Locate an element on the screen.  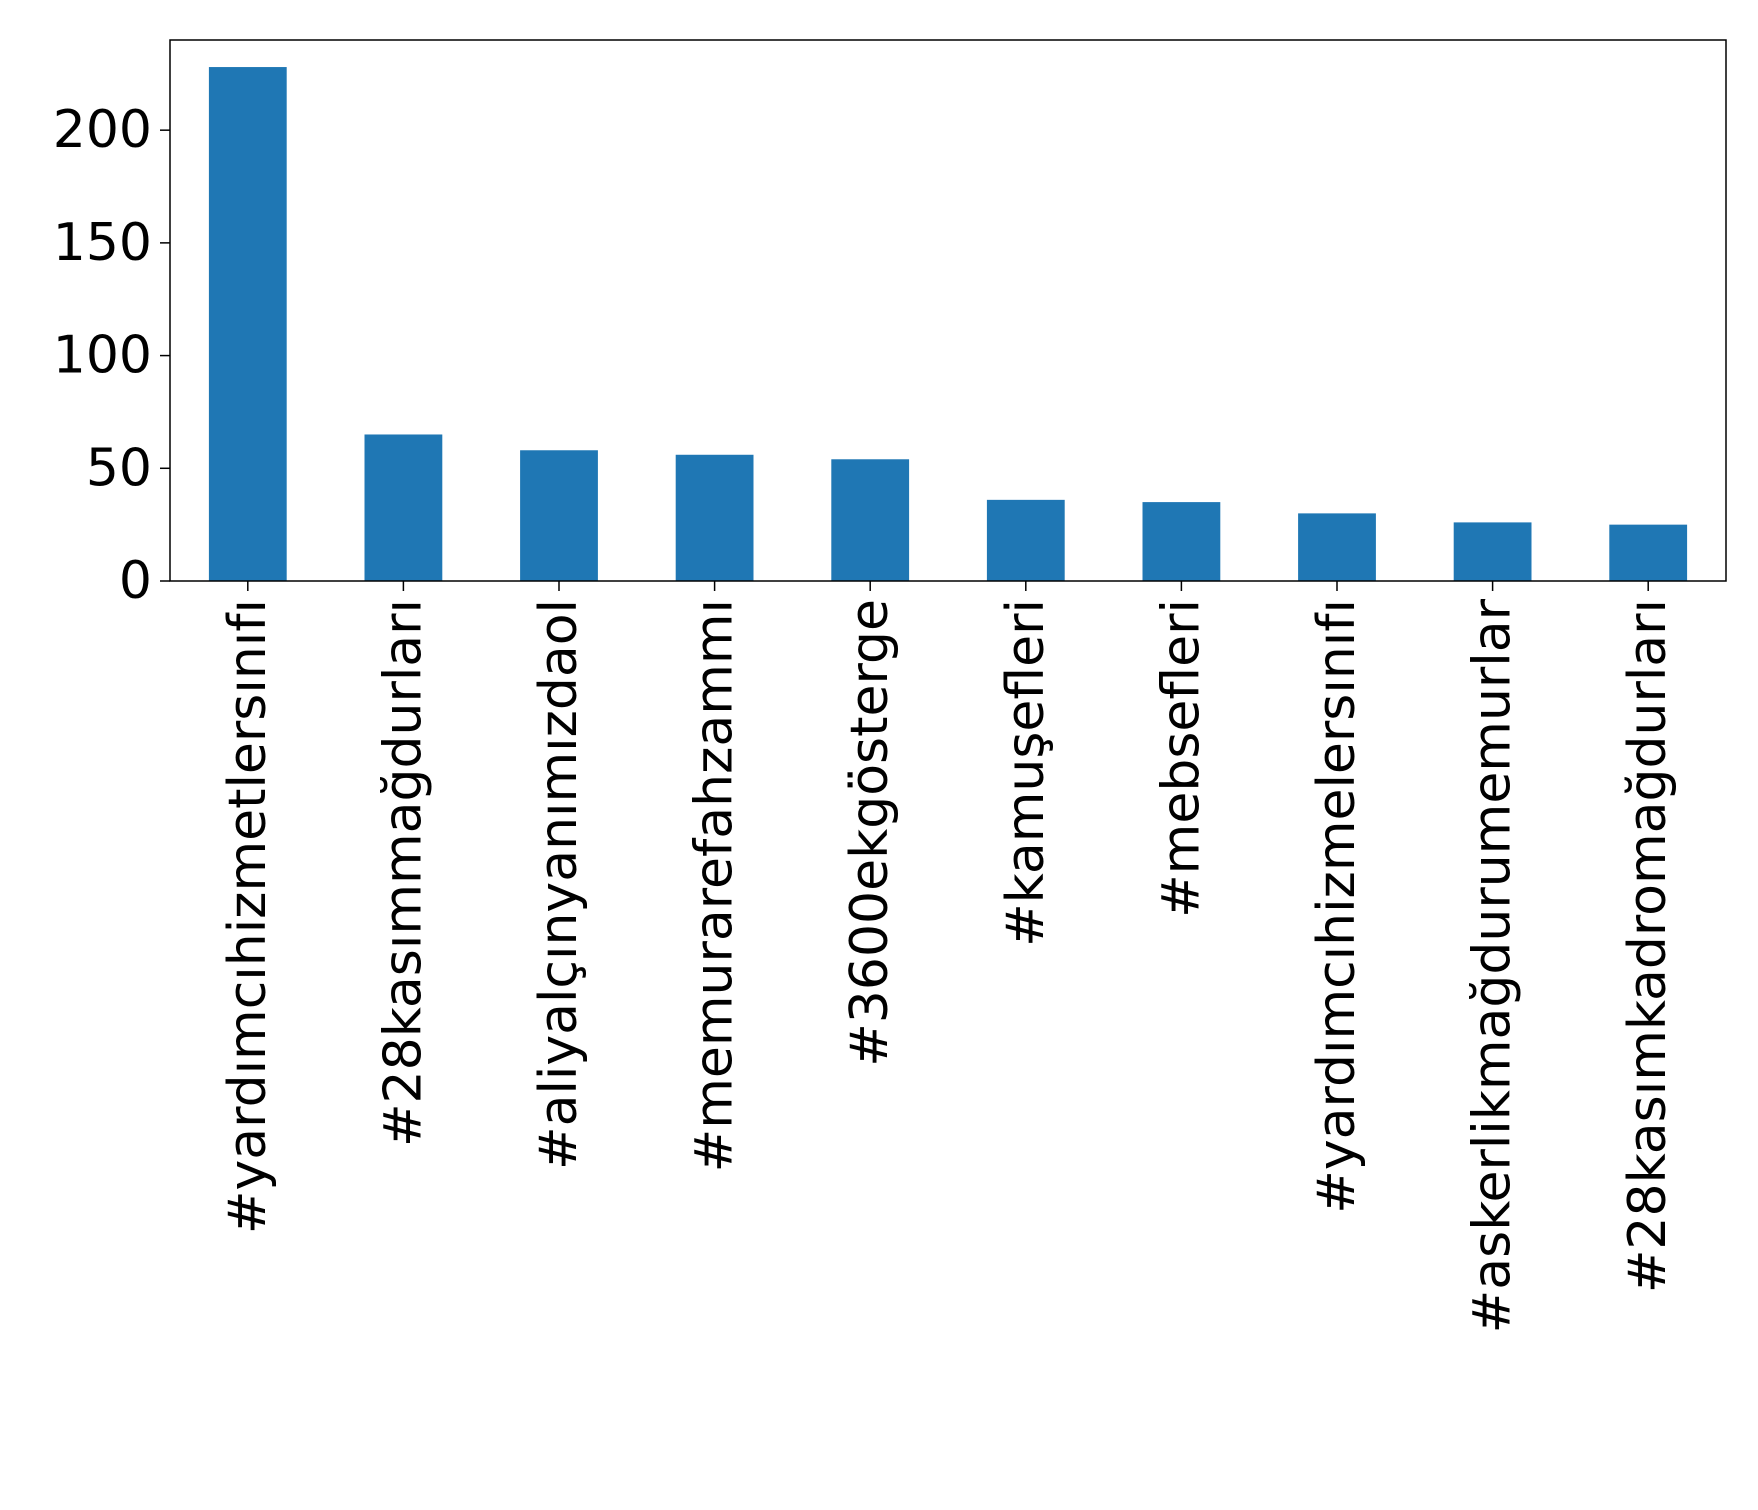
y-tick-label-100: 100 is located at coordinates (102, 356).